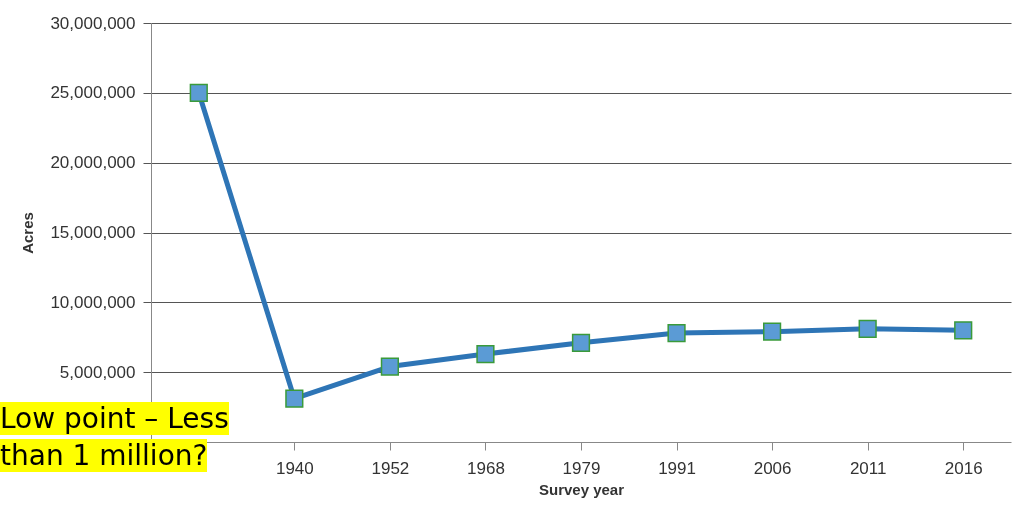  What do you see at coordinates (581, 489) in the screenshot?
I see `x-axis-title: Survey year` at bounding box center [581, 489].